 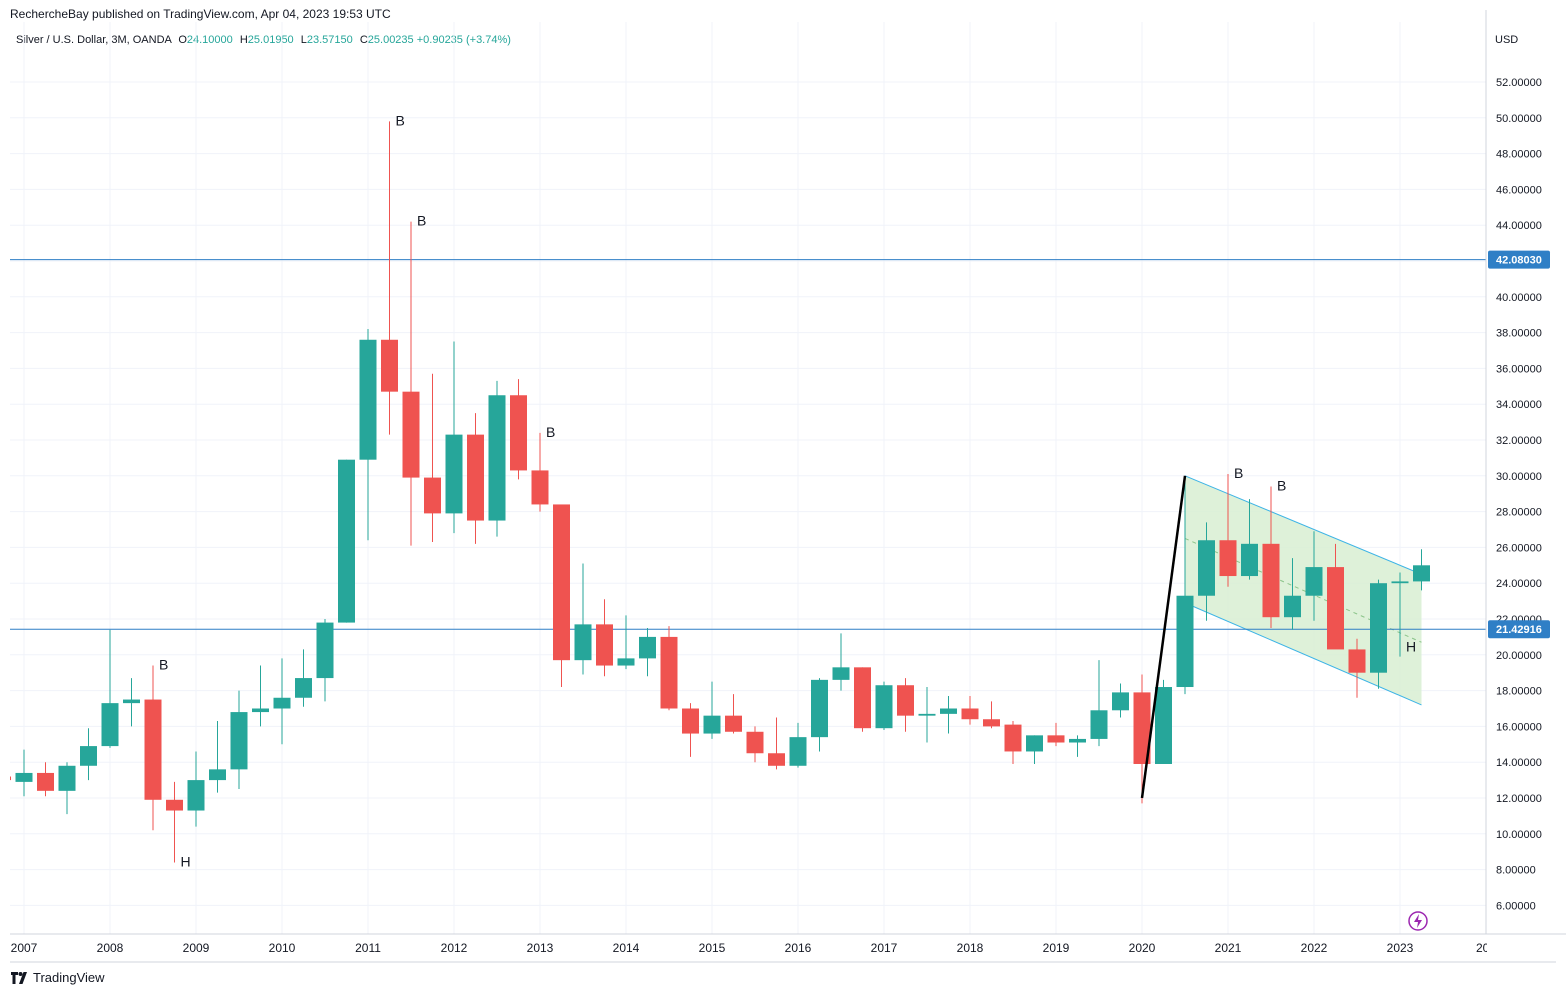 What do you see at coordinates (1303, 654) in the screenshot?
I see `channel-lower-line` at bounding box center [1303, 654].